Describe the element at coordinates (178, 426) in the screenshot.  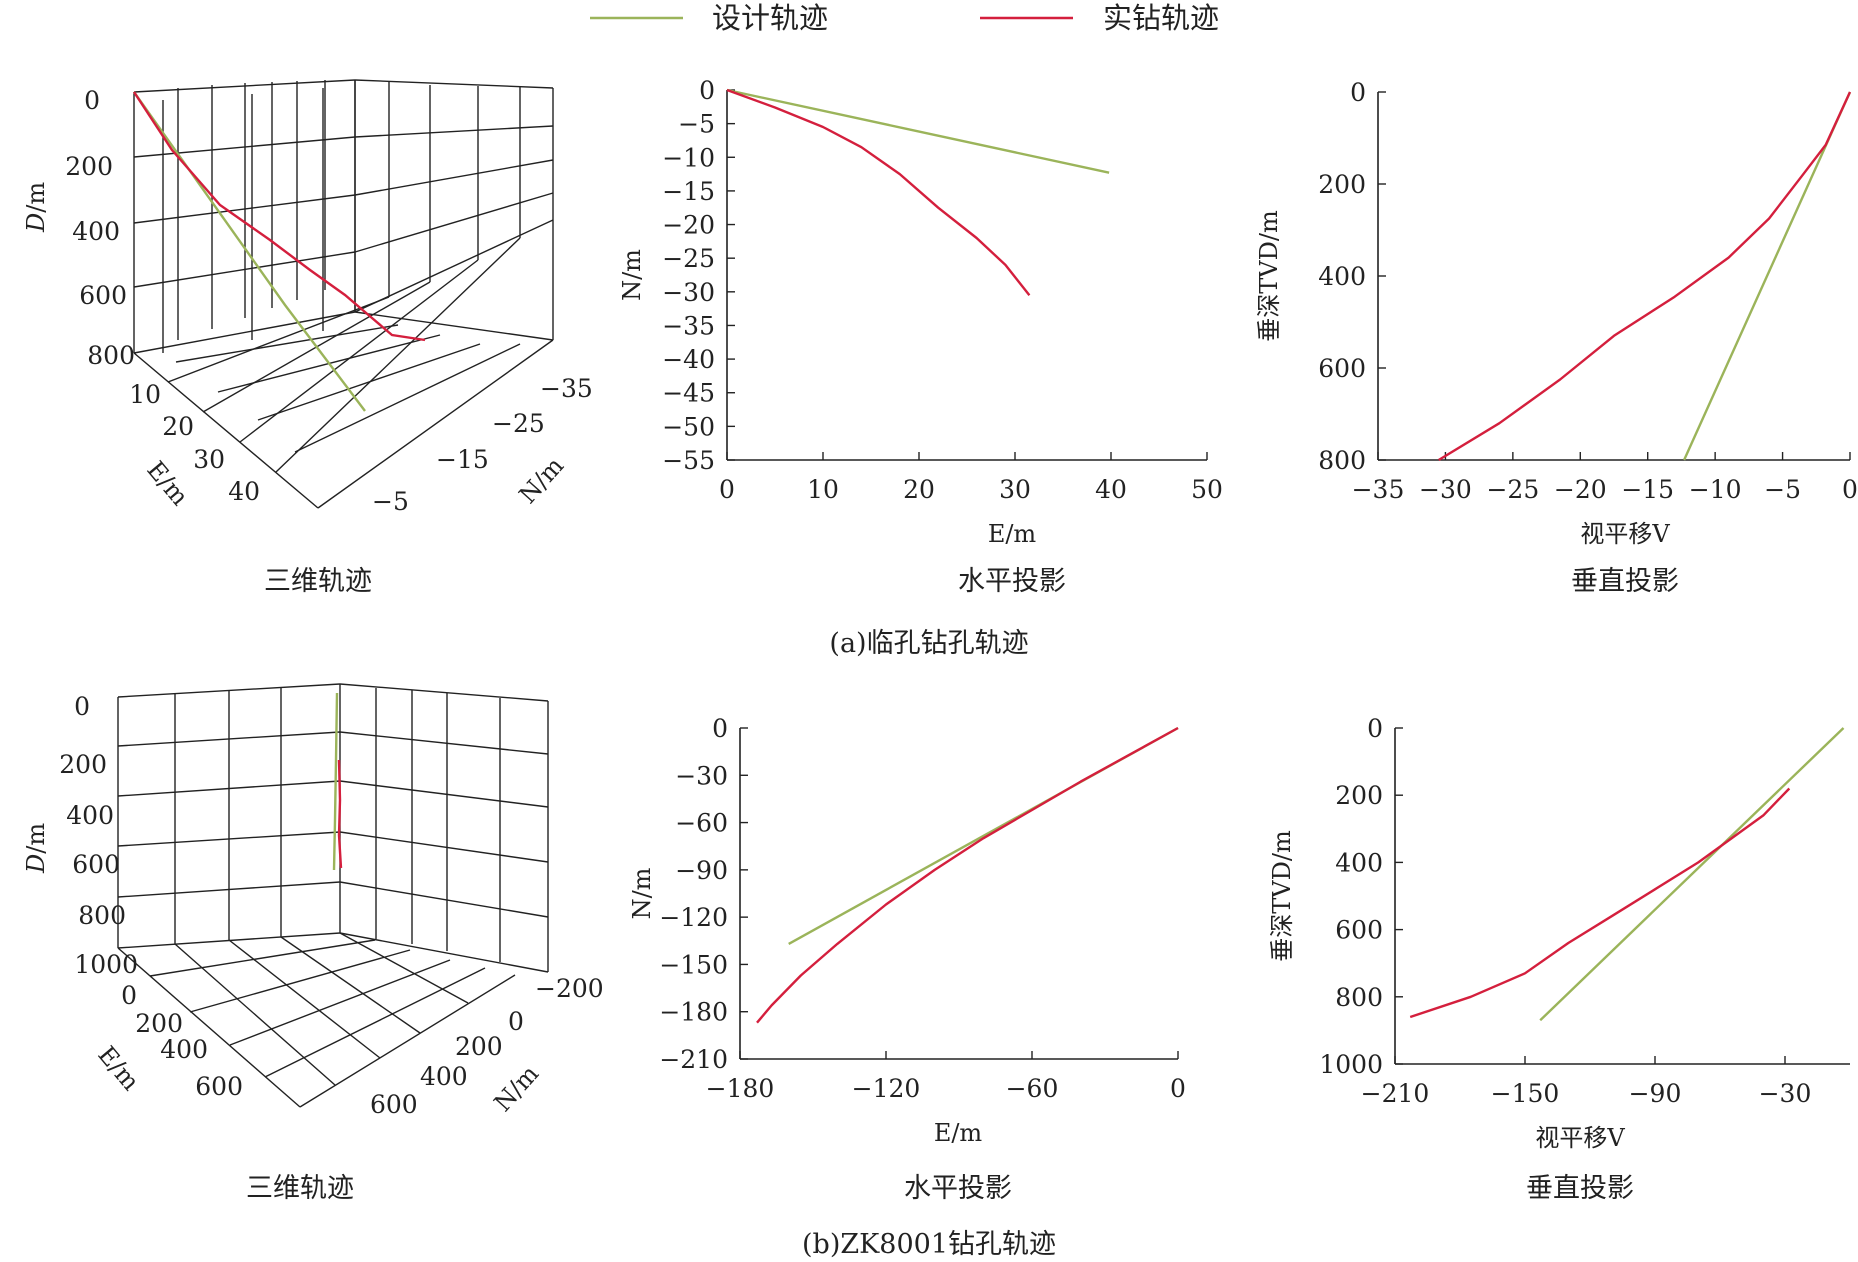
I see `a3d-x-tick-20: 20` at that location.